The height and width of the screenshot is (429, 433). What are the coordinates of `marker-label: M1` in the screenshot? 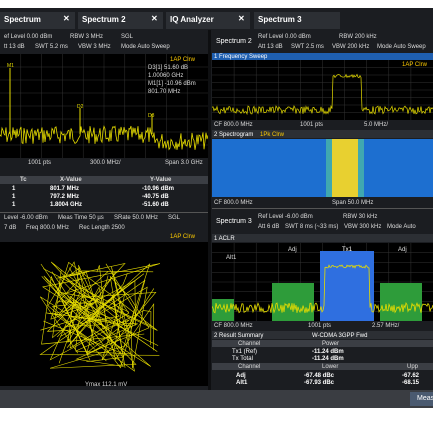 It's located at (10, 66).